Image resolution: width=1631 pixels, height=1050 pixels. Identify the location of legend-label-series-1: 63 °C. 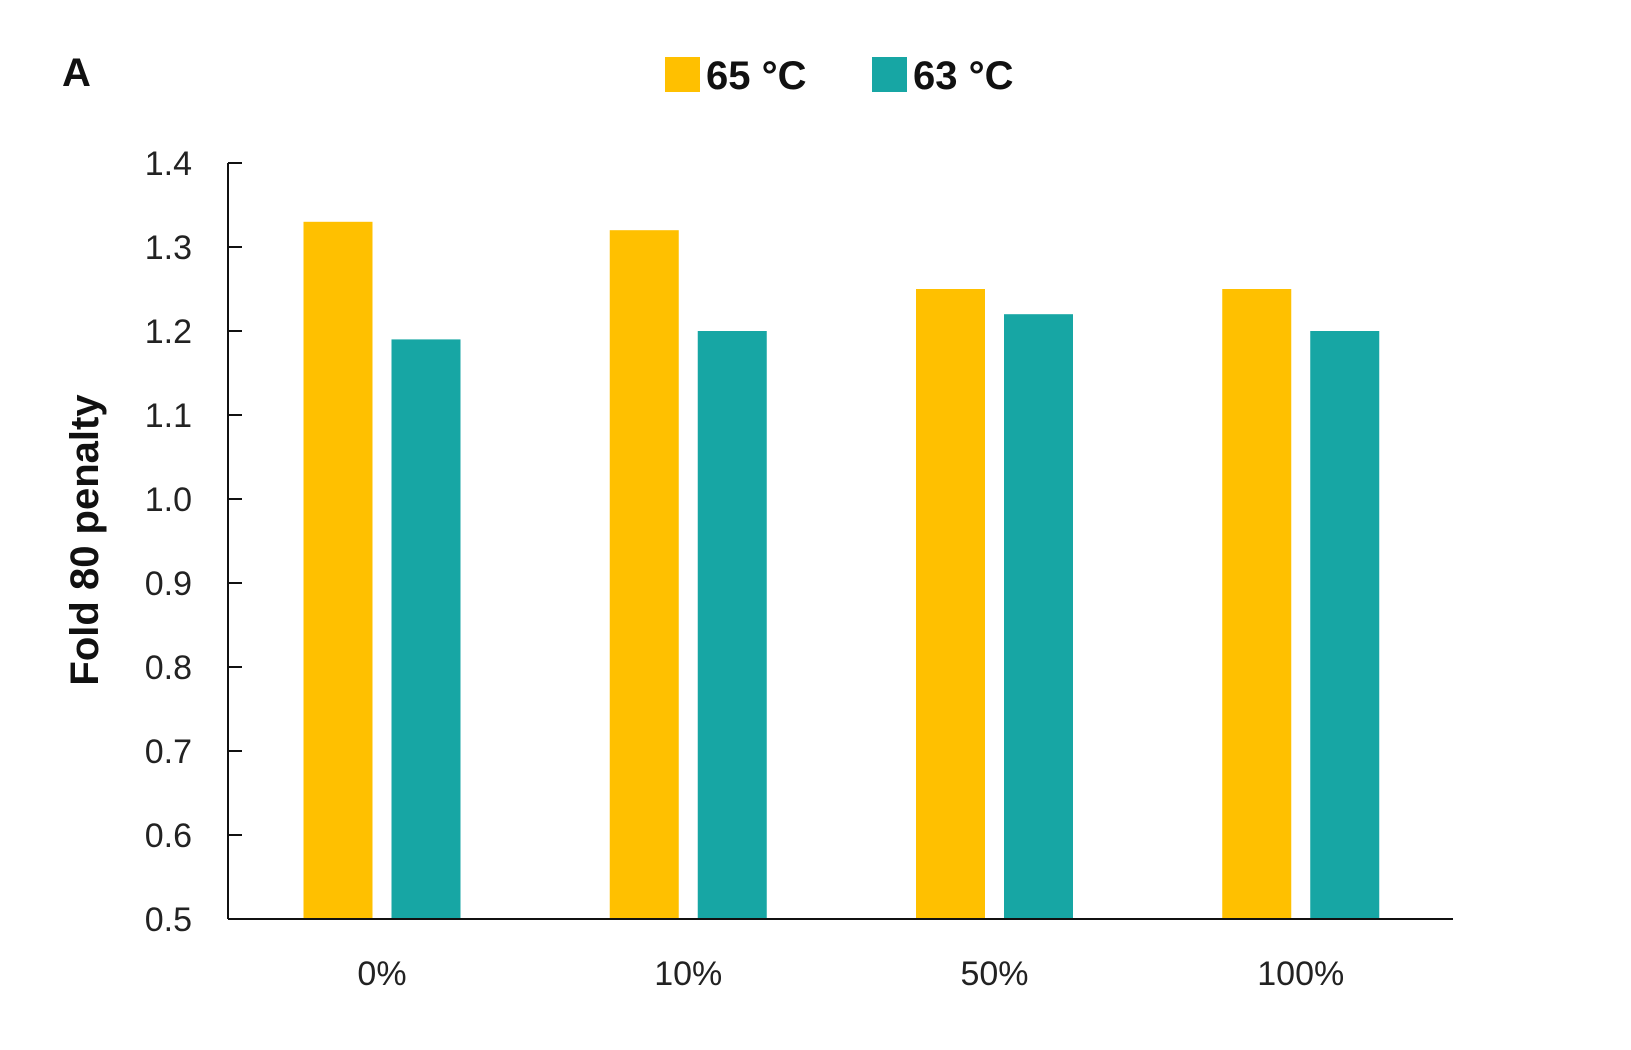
(963, 76).